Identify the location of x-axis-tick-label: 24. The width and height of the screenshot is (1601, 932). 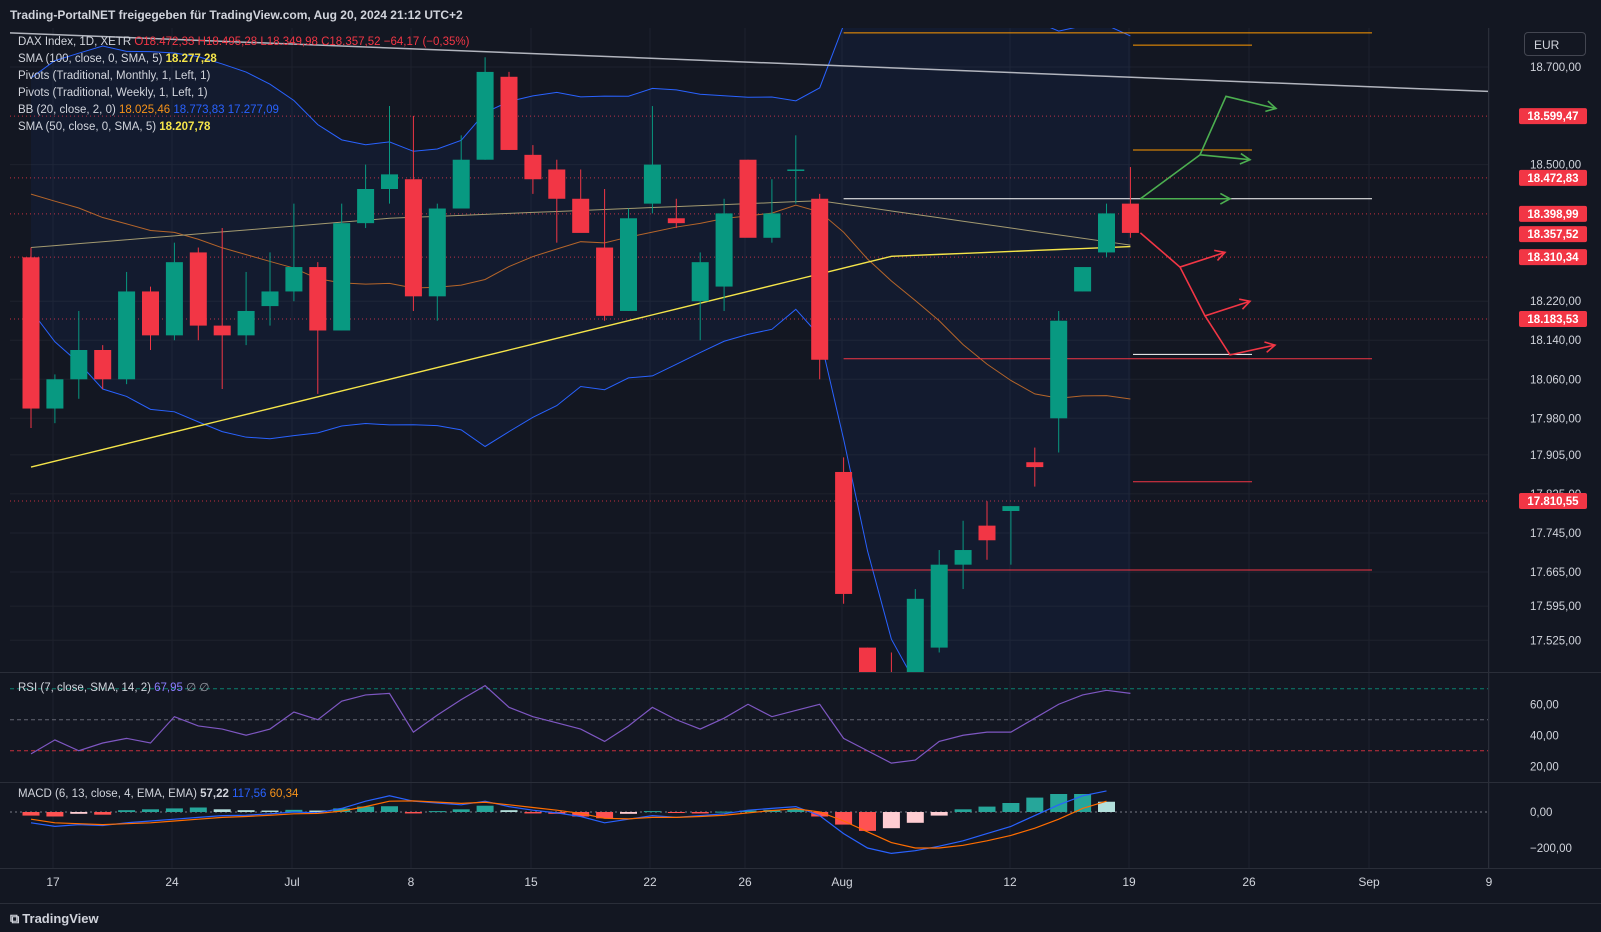
(172, 882).